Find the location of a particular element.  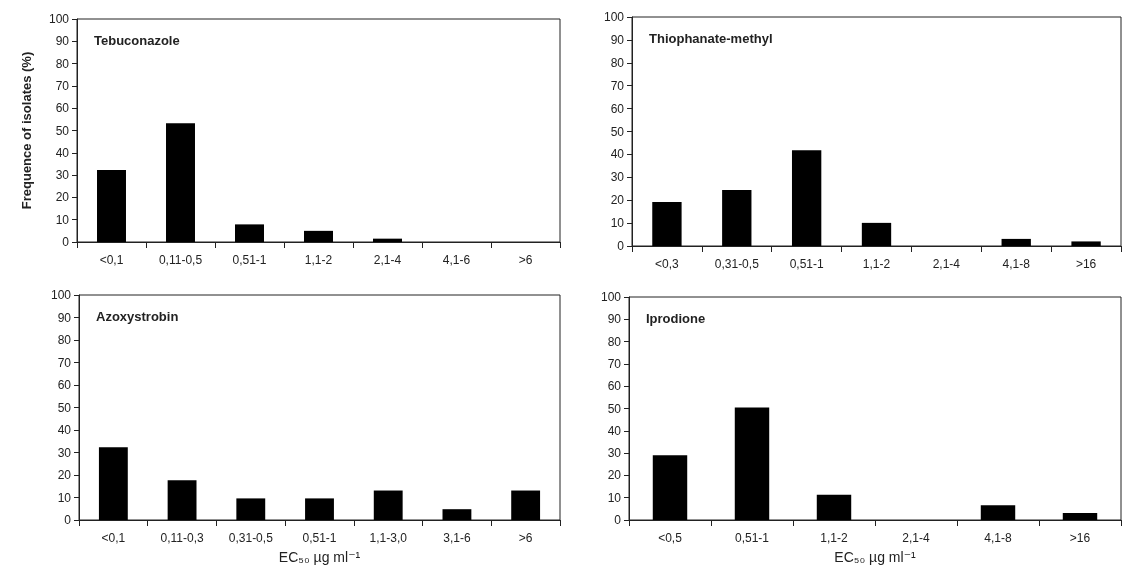

x-tick-label: 3,1-6 is located at coordinates (457, 538).